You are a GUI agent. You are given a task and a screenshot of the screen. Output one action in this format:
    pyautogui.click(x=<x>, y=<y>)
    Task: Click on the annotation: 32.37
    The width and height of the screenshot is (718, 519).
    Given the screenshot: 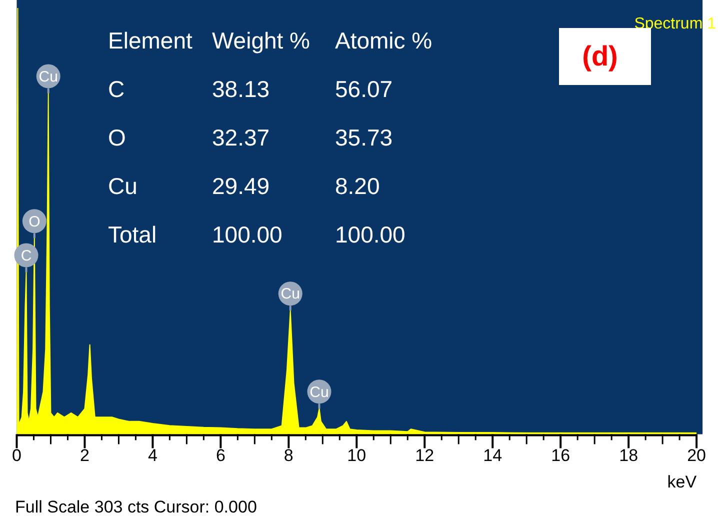 What is the action you would take?
    pyautogui.click(x=241, y=137)
    